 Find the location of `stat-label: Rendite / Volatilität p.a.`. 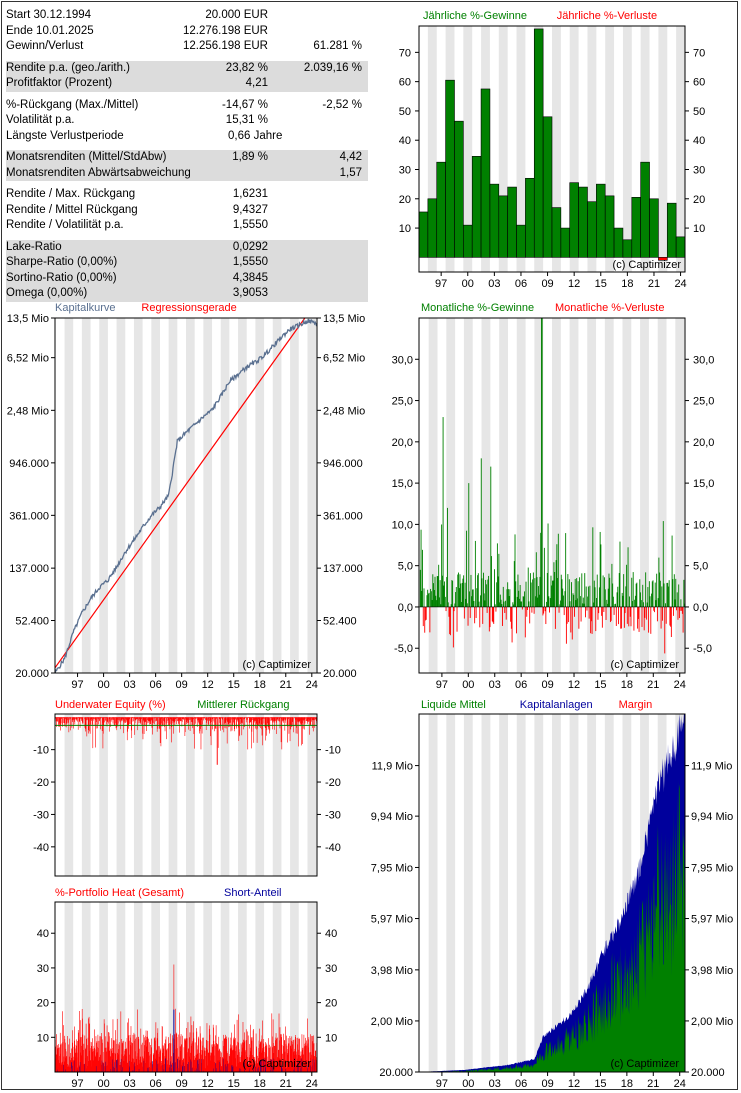

stat-label: Rendite / Volatilität p.a. is located at coordinates (65, 225).